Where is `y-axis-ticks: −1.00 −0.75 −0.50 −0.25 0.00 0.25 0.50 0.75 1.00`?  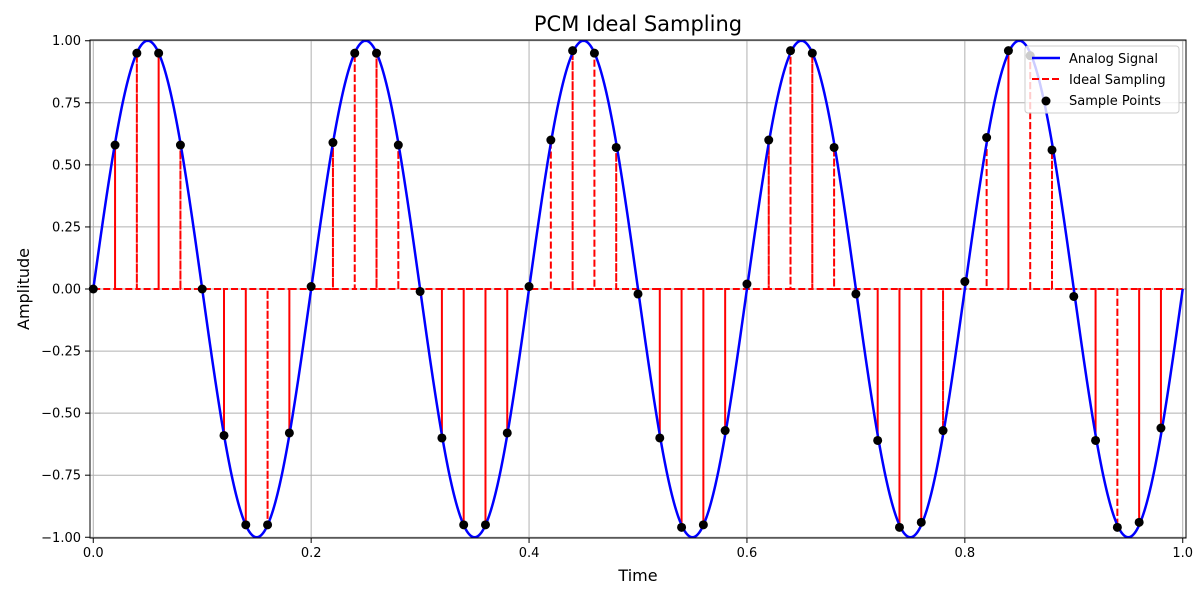
y-axis-ticks: −1.00 −0.75 −0.50 −0.25 0.00 0.25 0.50 0.75 1.00 is located at coordinates (65, 290).